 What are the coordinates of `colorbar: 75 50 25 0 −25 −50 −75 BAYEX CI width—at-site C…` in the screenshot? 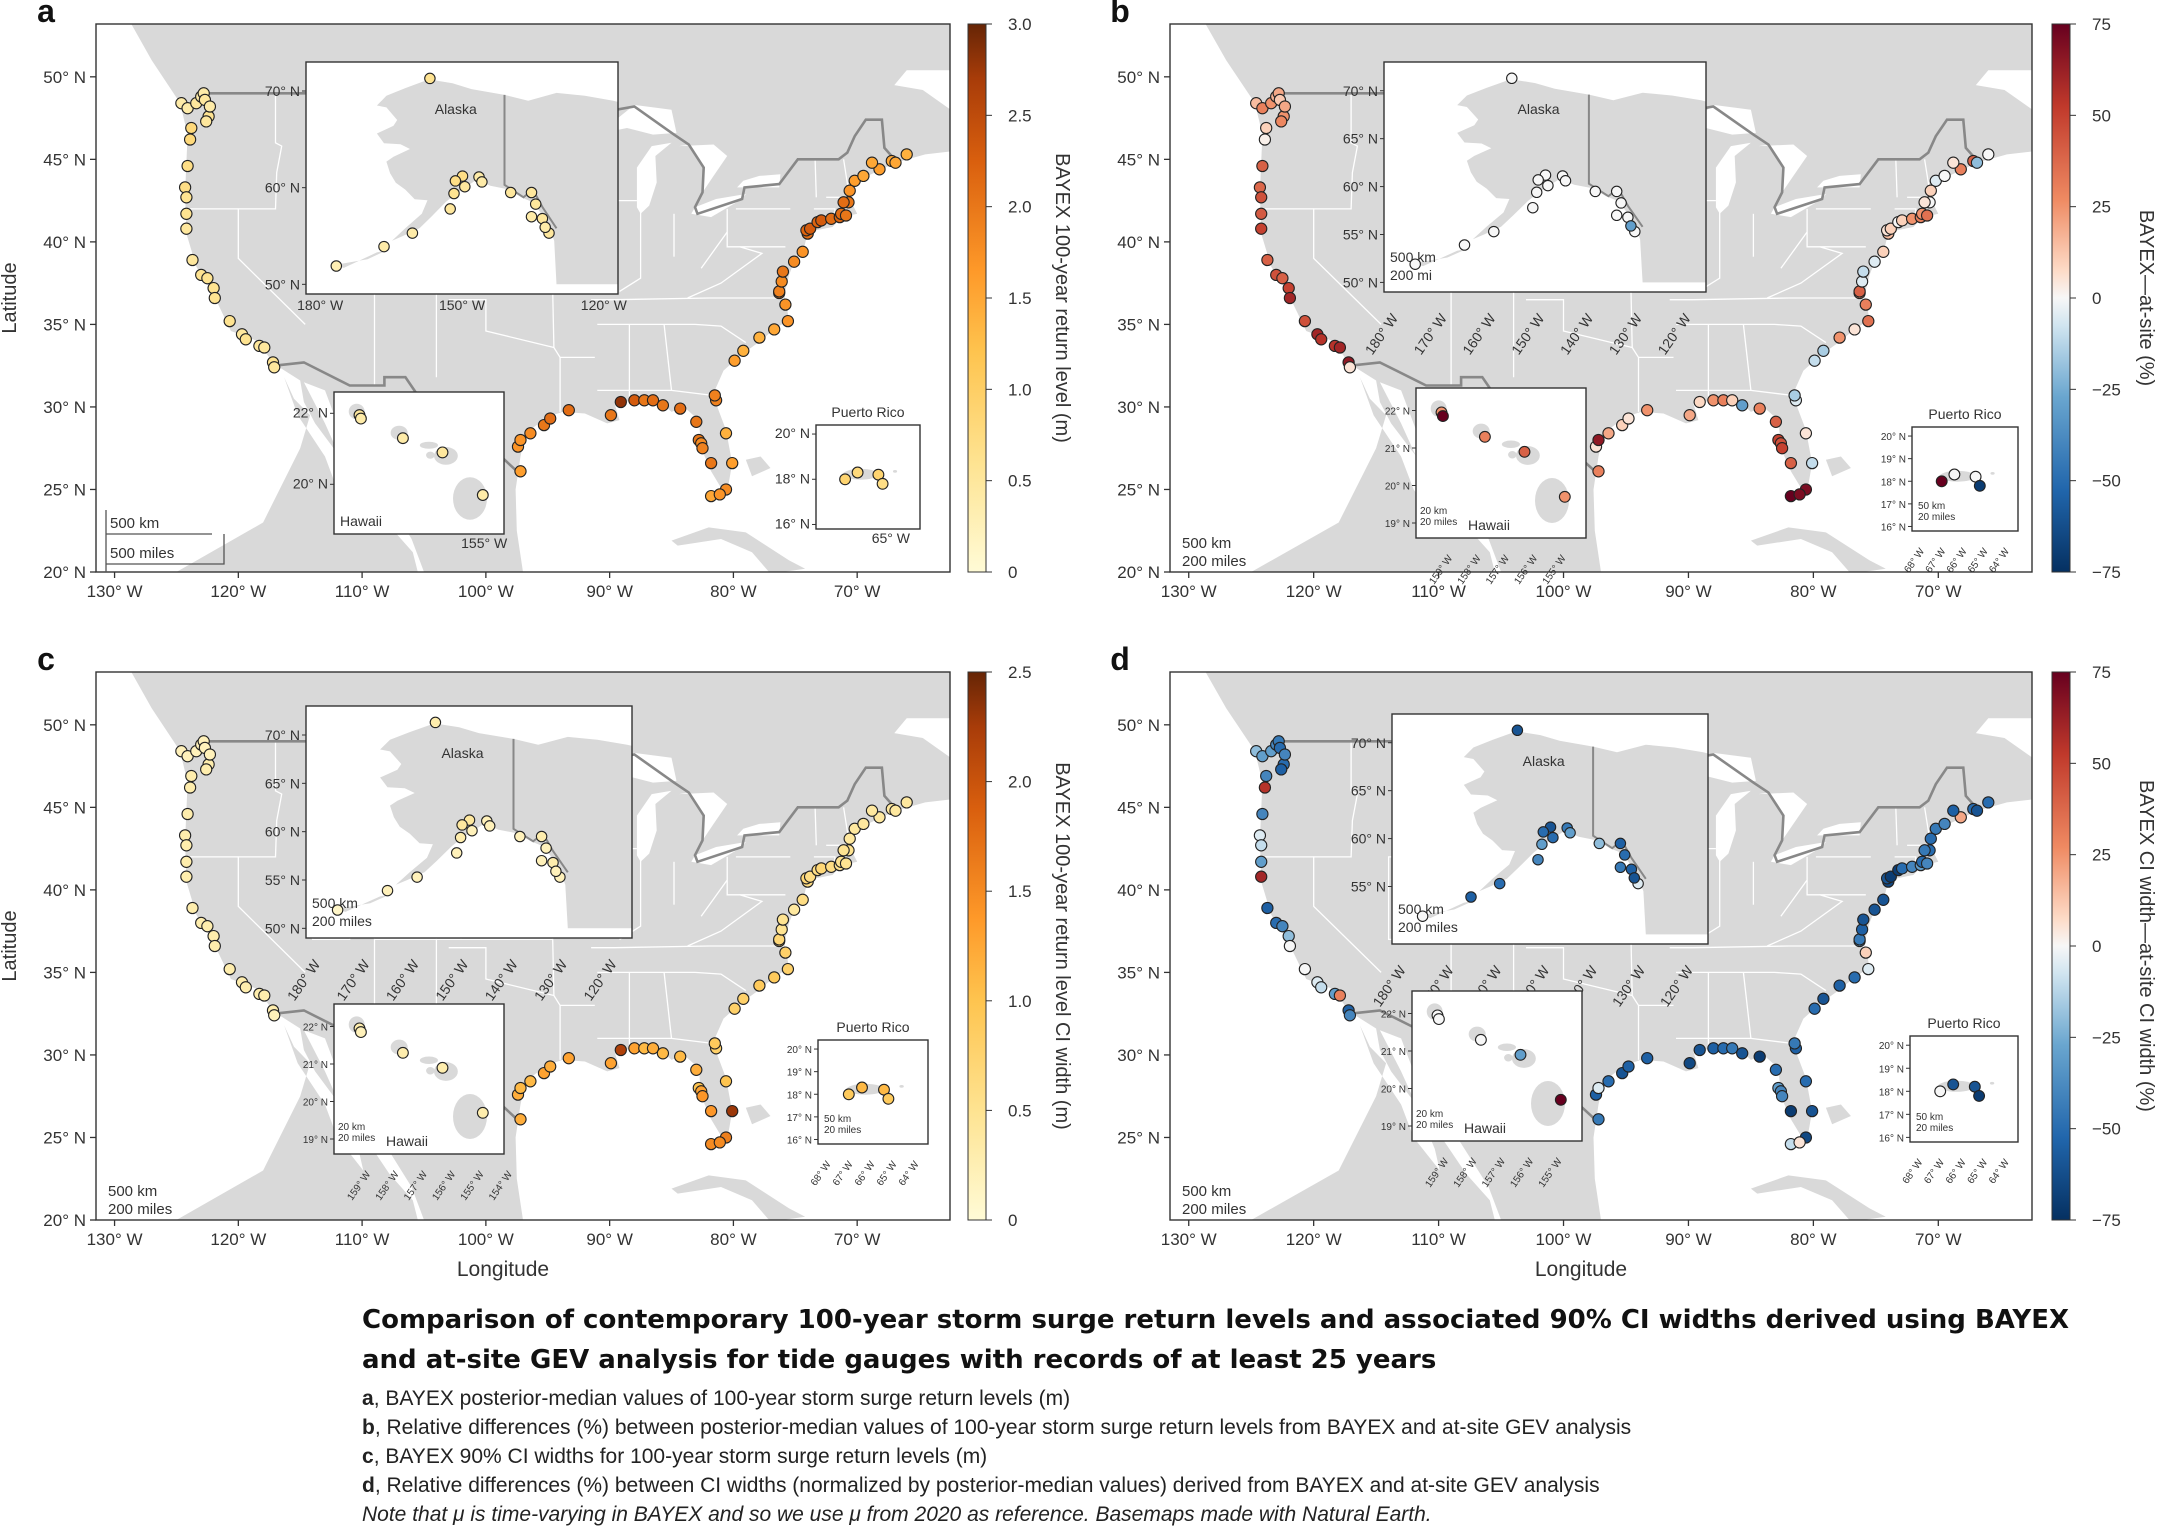 It's located at (2104, 946).